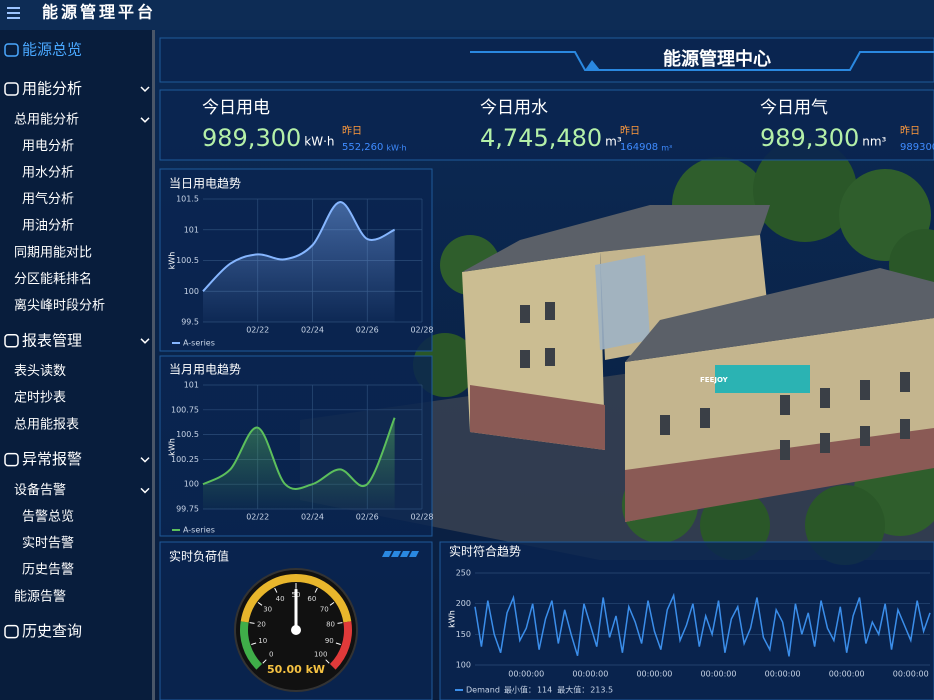  What do you see at coordinates (573, 690) in the screenshot?
I see `legend-stat: 最大值：` at bounding box center [573, 690].